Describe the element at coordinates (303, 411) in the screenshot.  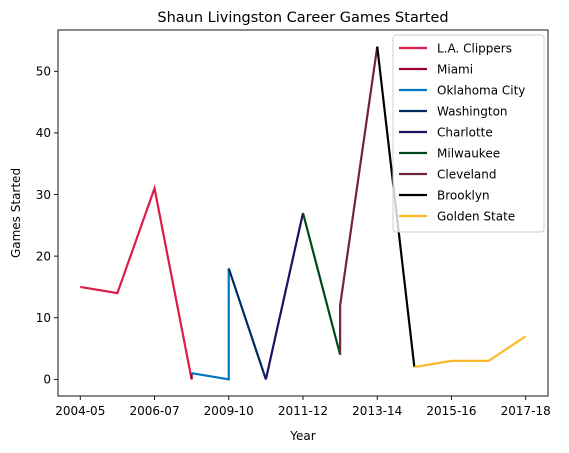
I see `x-tick-label: 2011-12` at that location.